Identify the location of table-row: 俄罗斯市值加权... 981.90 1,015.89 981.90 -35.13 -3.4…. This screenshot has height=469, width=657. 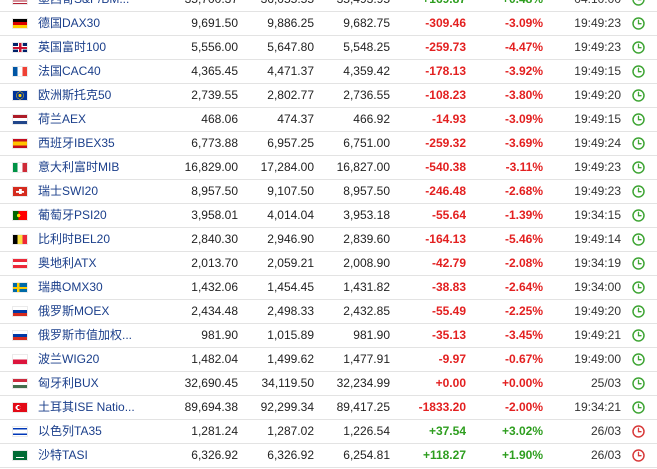
(328, 336).